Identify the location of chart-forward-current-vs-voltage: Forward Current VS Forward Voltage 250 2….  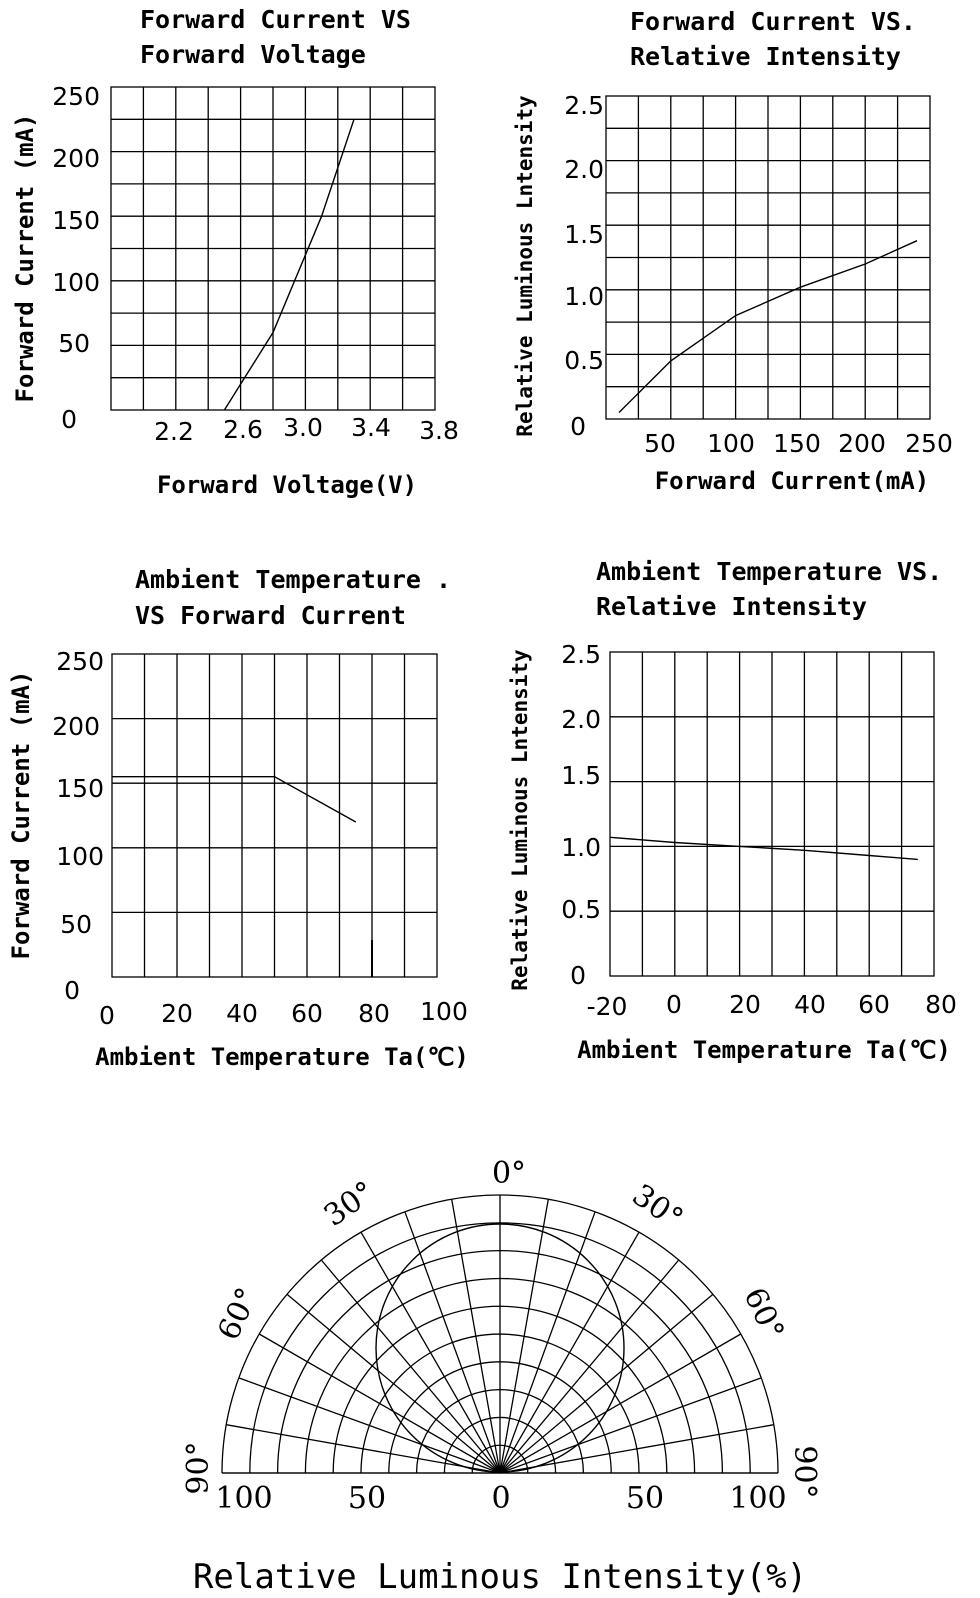
(235, 252).